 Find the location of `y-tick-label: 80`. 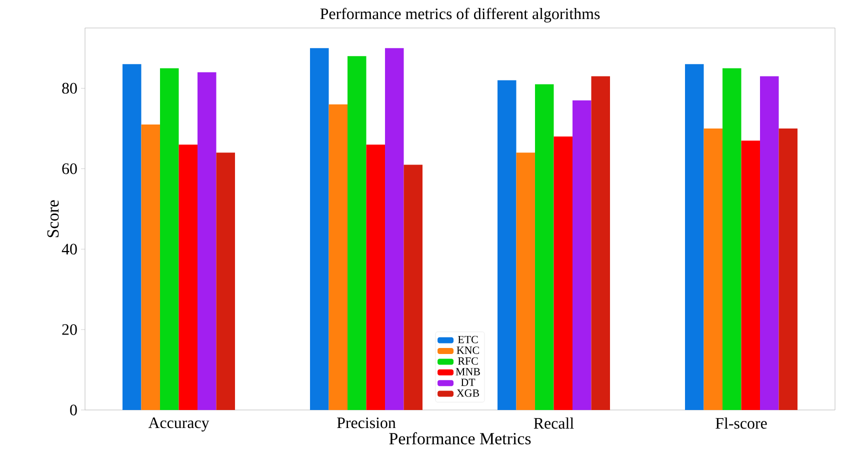

y-tick-label: 80 is located at coordinates (69, 88).